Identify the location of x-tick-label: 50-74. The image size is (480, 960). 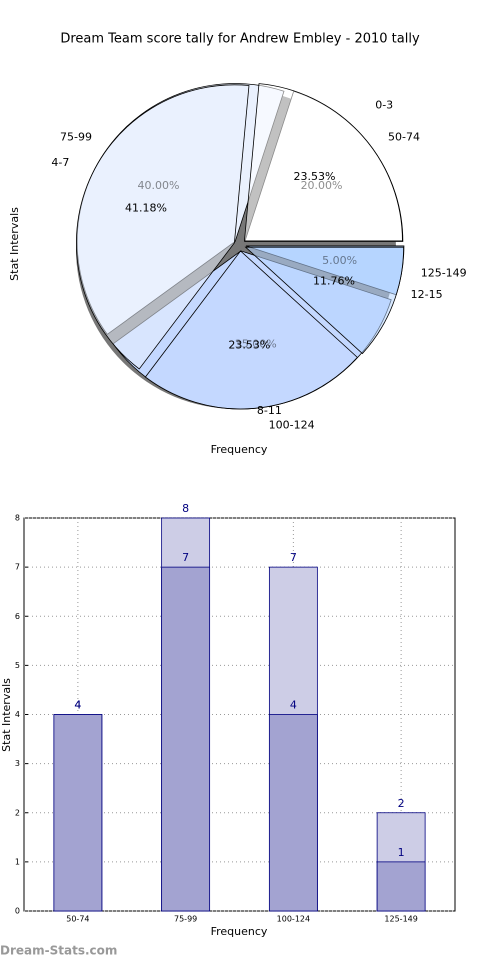
(77, 919).